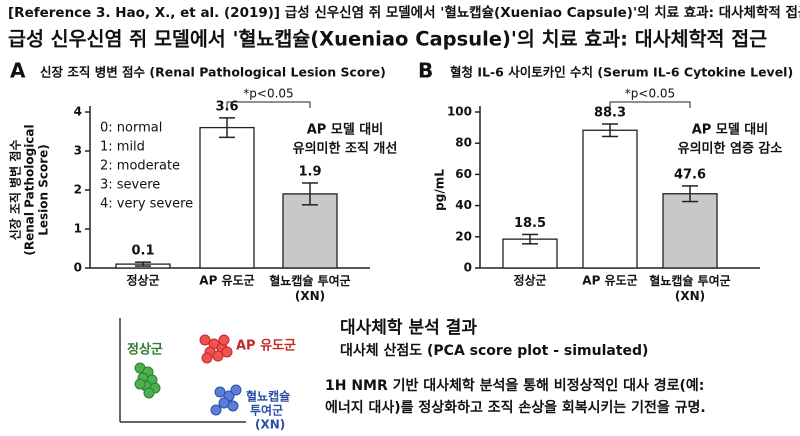 This screenshot has width=800, height=436. Describe the element at coordinates (226, 400) in the screenshot. I see `pca-xn-cluster` at that location.